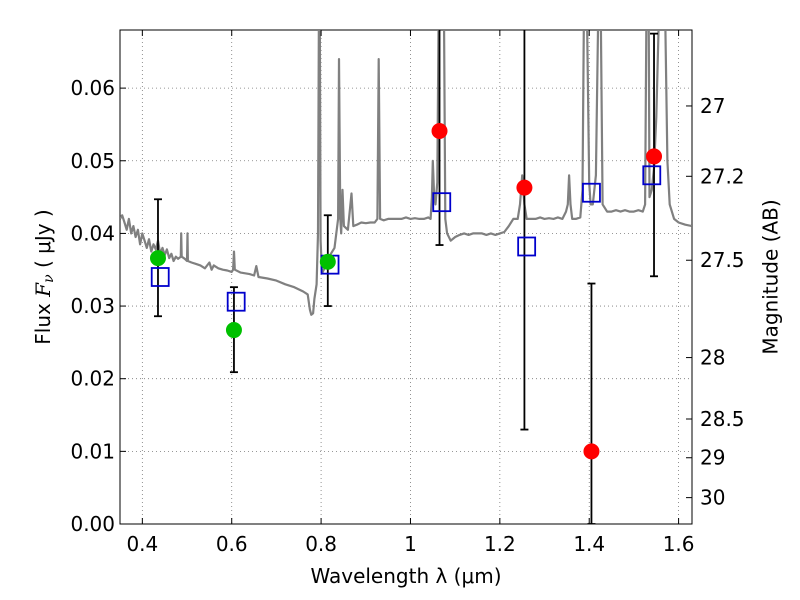 The width and height of the screenshot is (800, 600). What do you see at coordinates (500, 544) in the screenshot?
I see `x-tick-label: 1.2` at bounding box center [500, 544].